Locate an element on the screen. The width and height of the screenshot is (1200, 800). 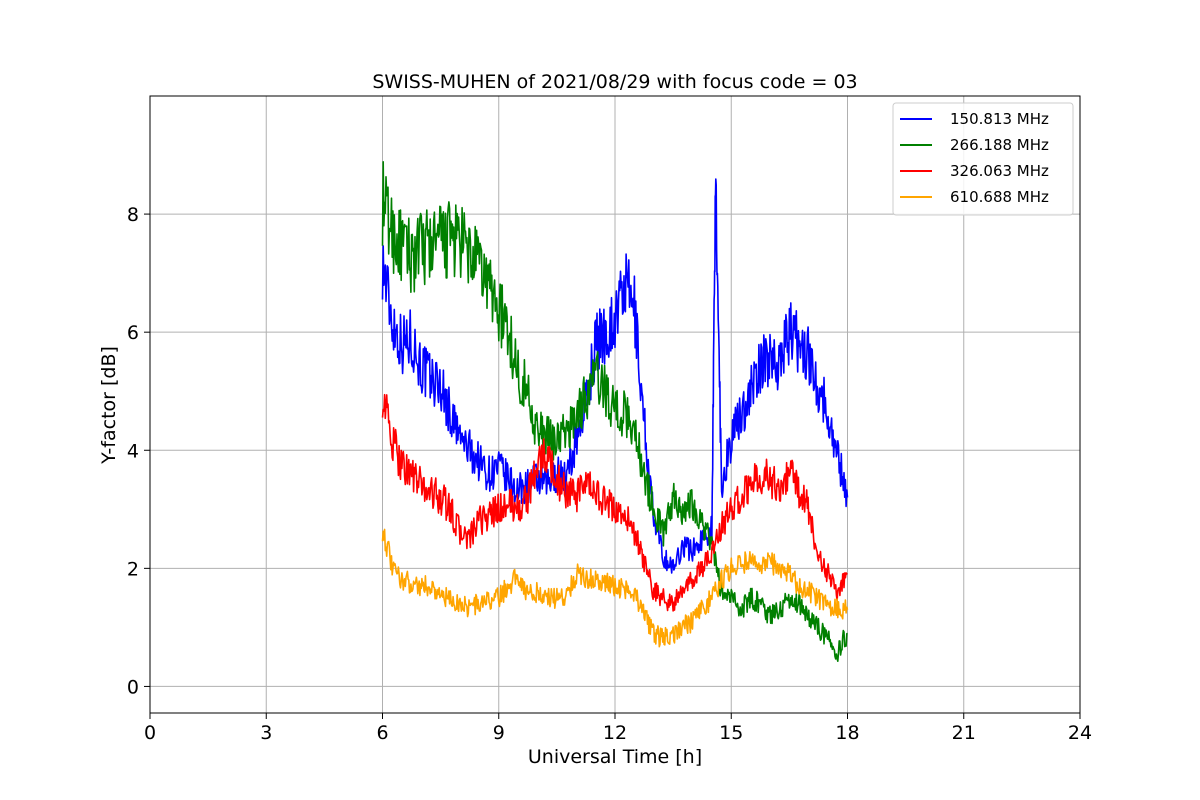
x-tick-label: 21 is located at coordinates (964, 733).